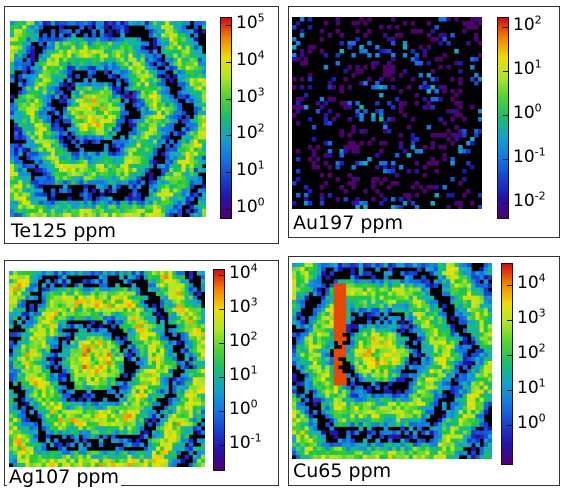 Image resolution: width=564 pixels, height=490 pixels. Describe the element at coordinates (392, 361) in the screenshot. I see `heatmap-cu65` at that location.